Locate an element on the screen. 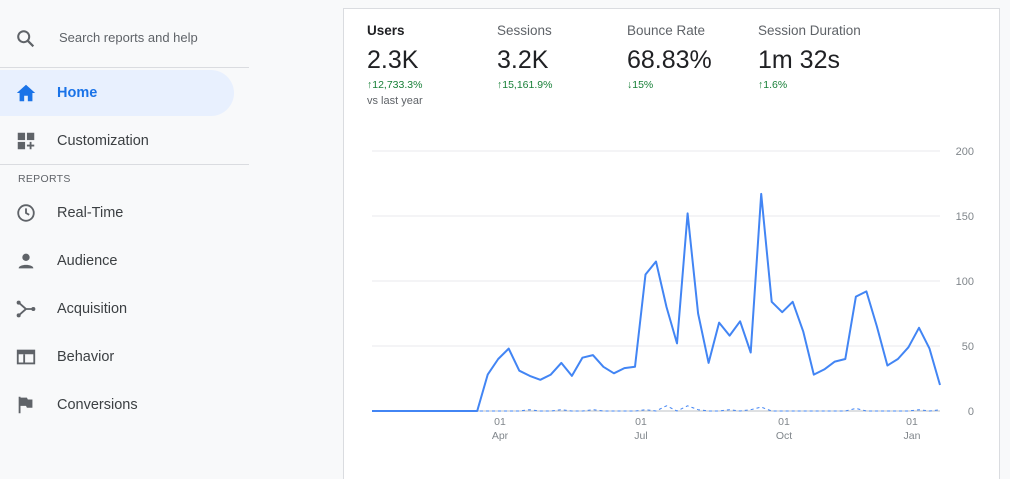 The image size is (1010, 479). metric-label: Bounce Rate is located at coordinates (666, 30).